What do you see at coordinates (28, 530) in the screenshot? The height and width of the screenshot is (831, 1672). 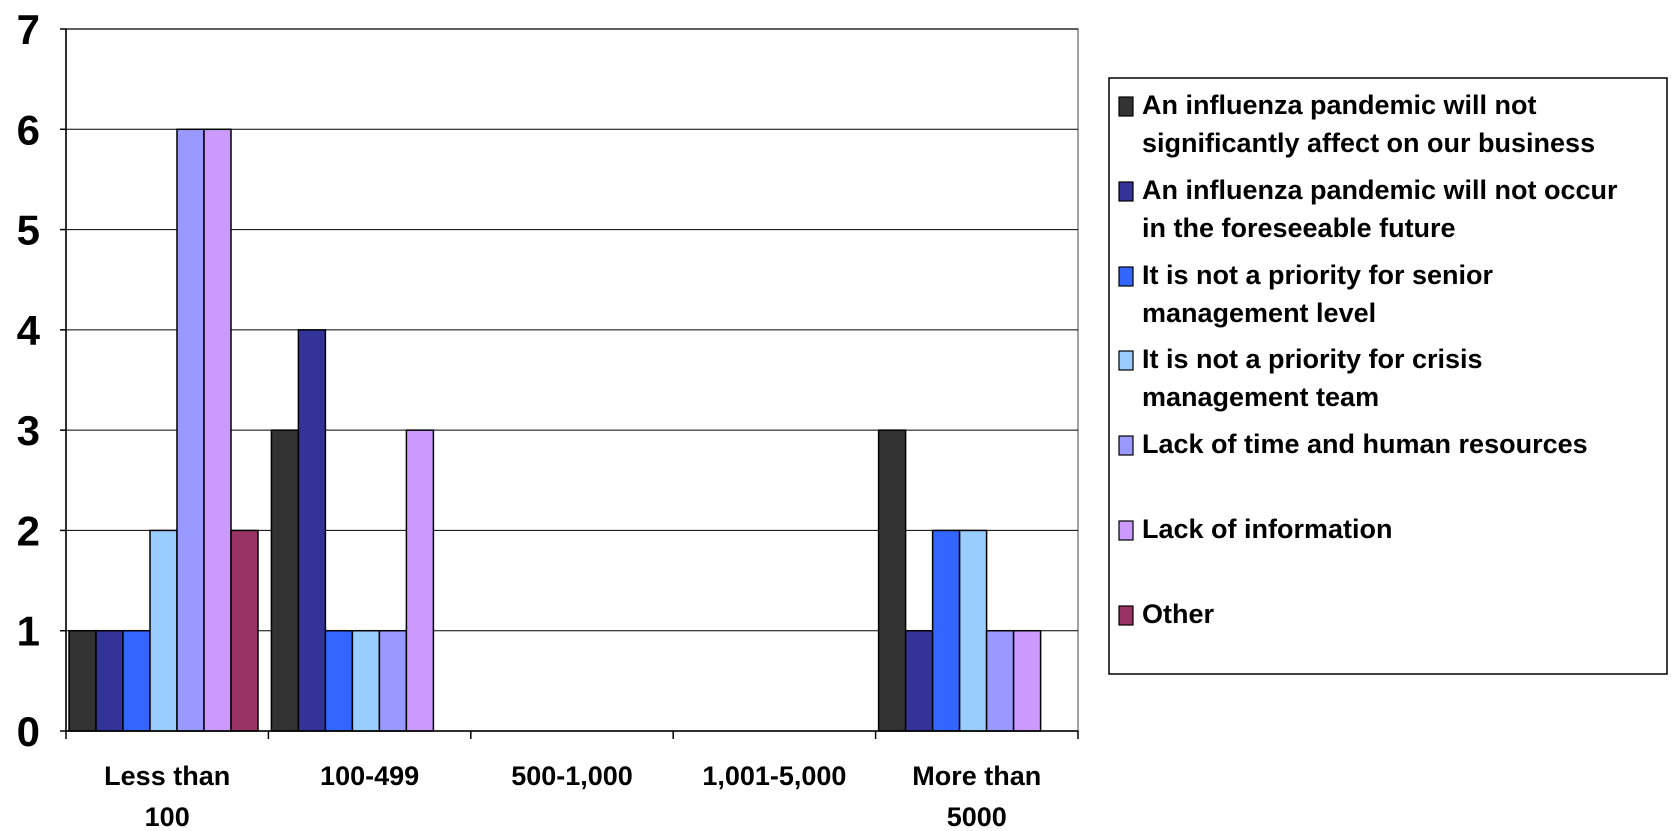 I see `y-tick-label-2: 2` at bounding box center [28, 530].